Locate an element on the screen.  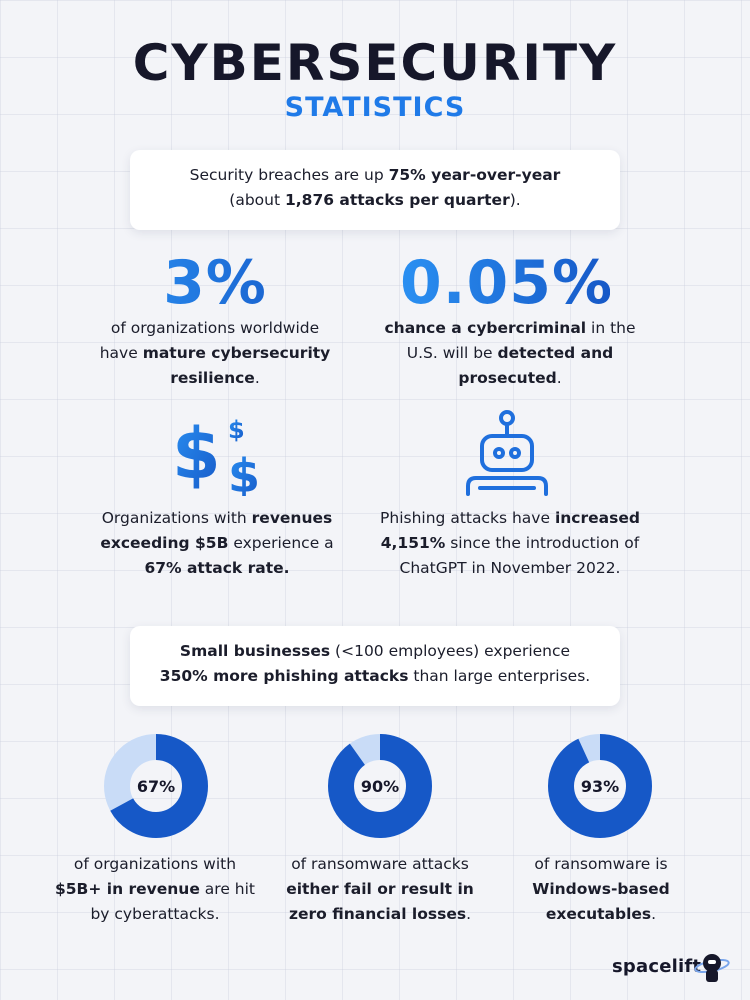
donut-text-pre: of ransomware attacks is located at coordinates (380, 864).